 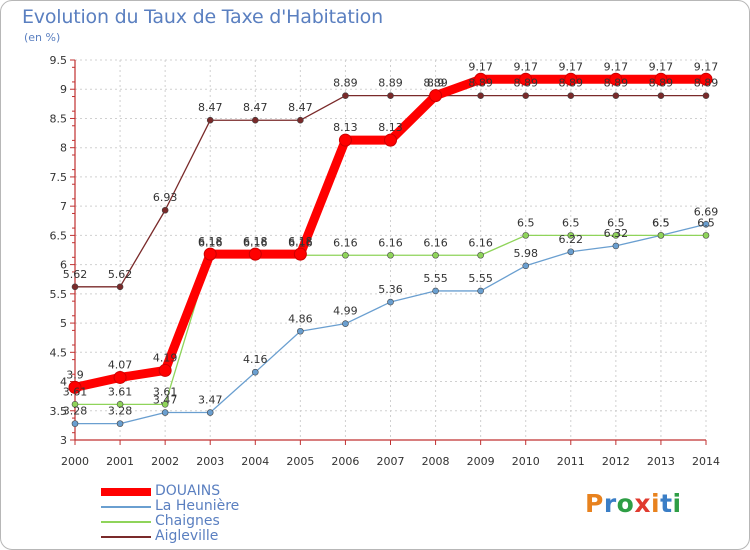 I want to click on data-label: 6.18, so click(x=210, y=241).